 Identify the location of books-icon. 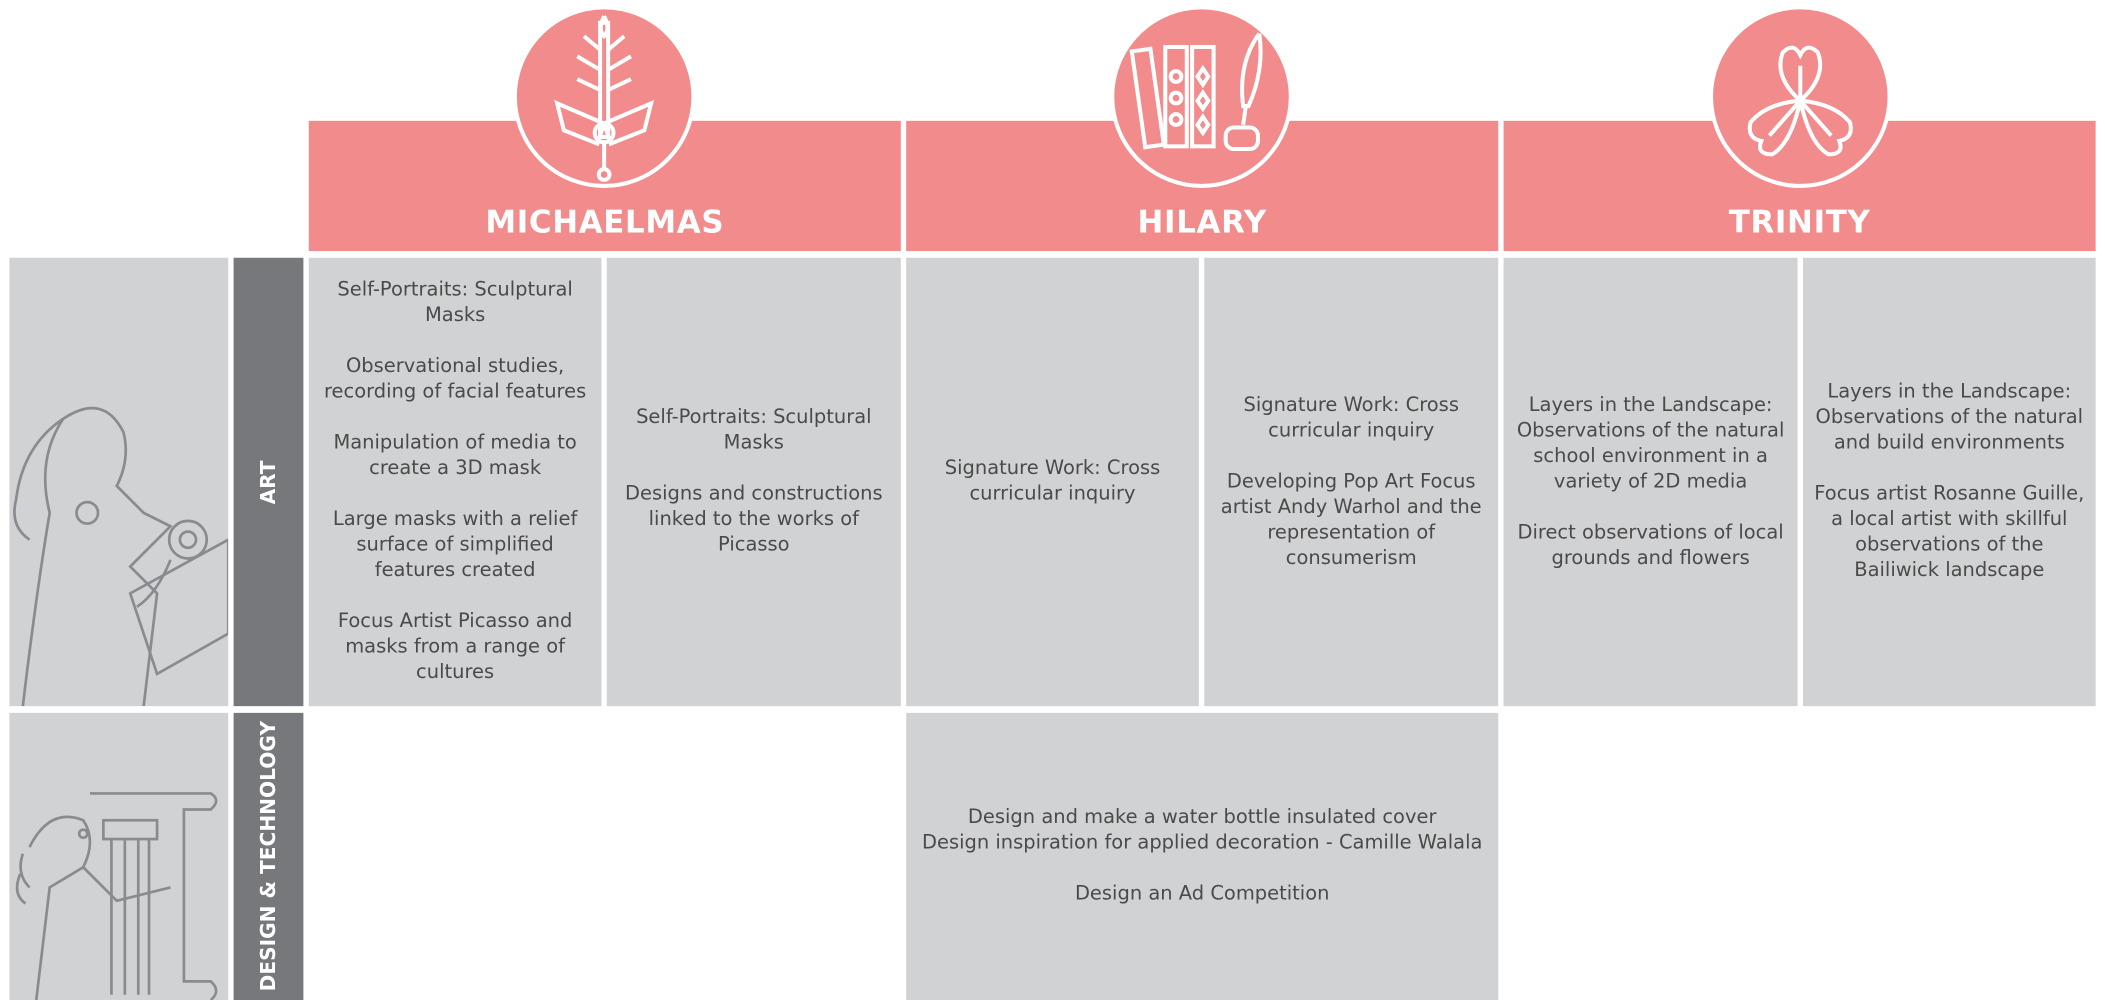
(1196, 92).